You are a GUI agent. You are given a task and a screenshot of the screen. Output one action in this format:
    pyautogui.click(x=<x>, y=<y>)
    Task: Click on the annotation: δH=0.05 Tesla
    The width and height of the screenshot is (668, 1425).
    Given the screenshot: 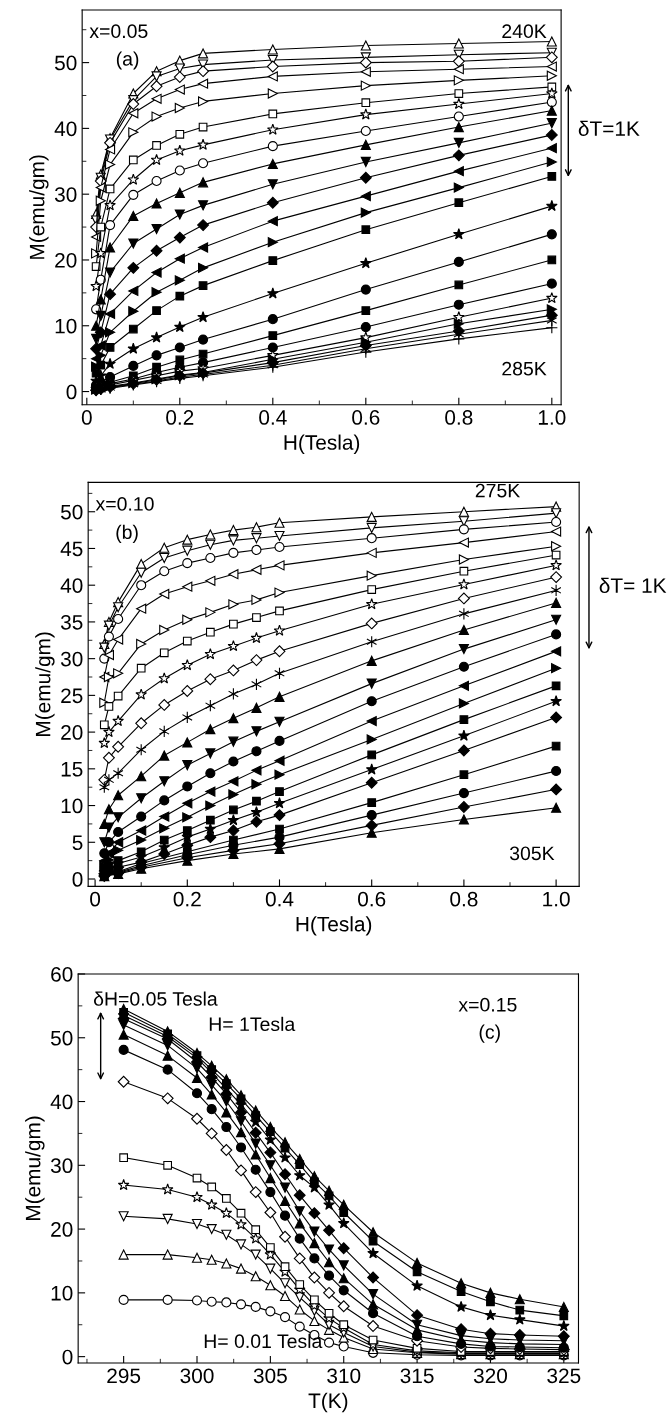 What is the action you would take?
    pyautogui.click(x=155, y=998)
    